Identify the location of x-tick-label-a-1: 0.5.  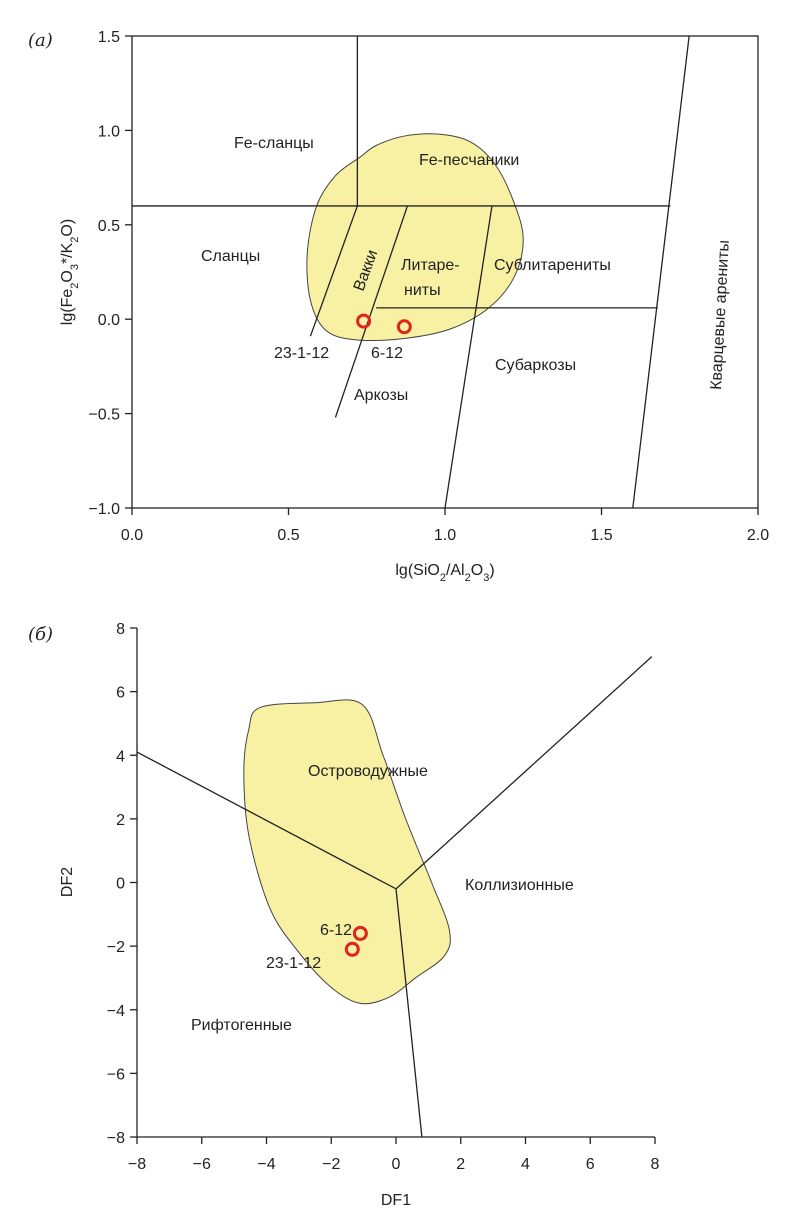
(288, 535).